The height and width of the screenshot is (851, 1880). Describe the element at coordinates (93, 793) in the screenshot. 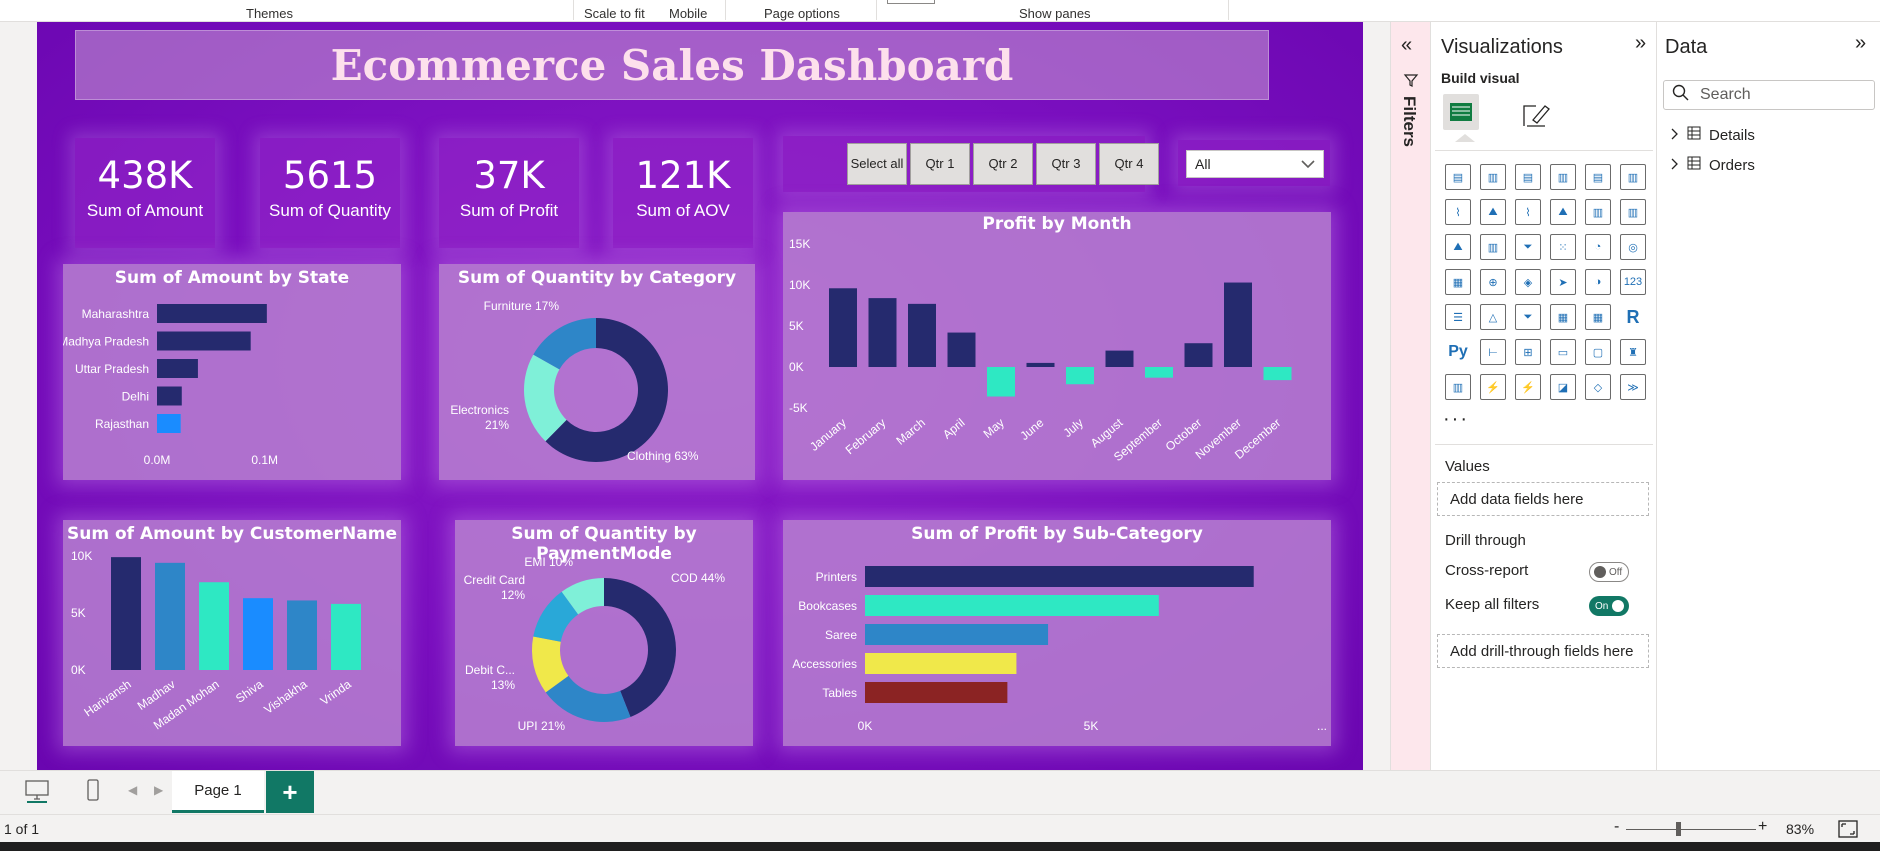

I see `mobile-view-icon` at that location.